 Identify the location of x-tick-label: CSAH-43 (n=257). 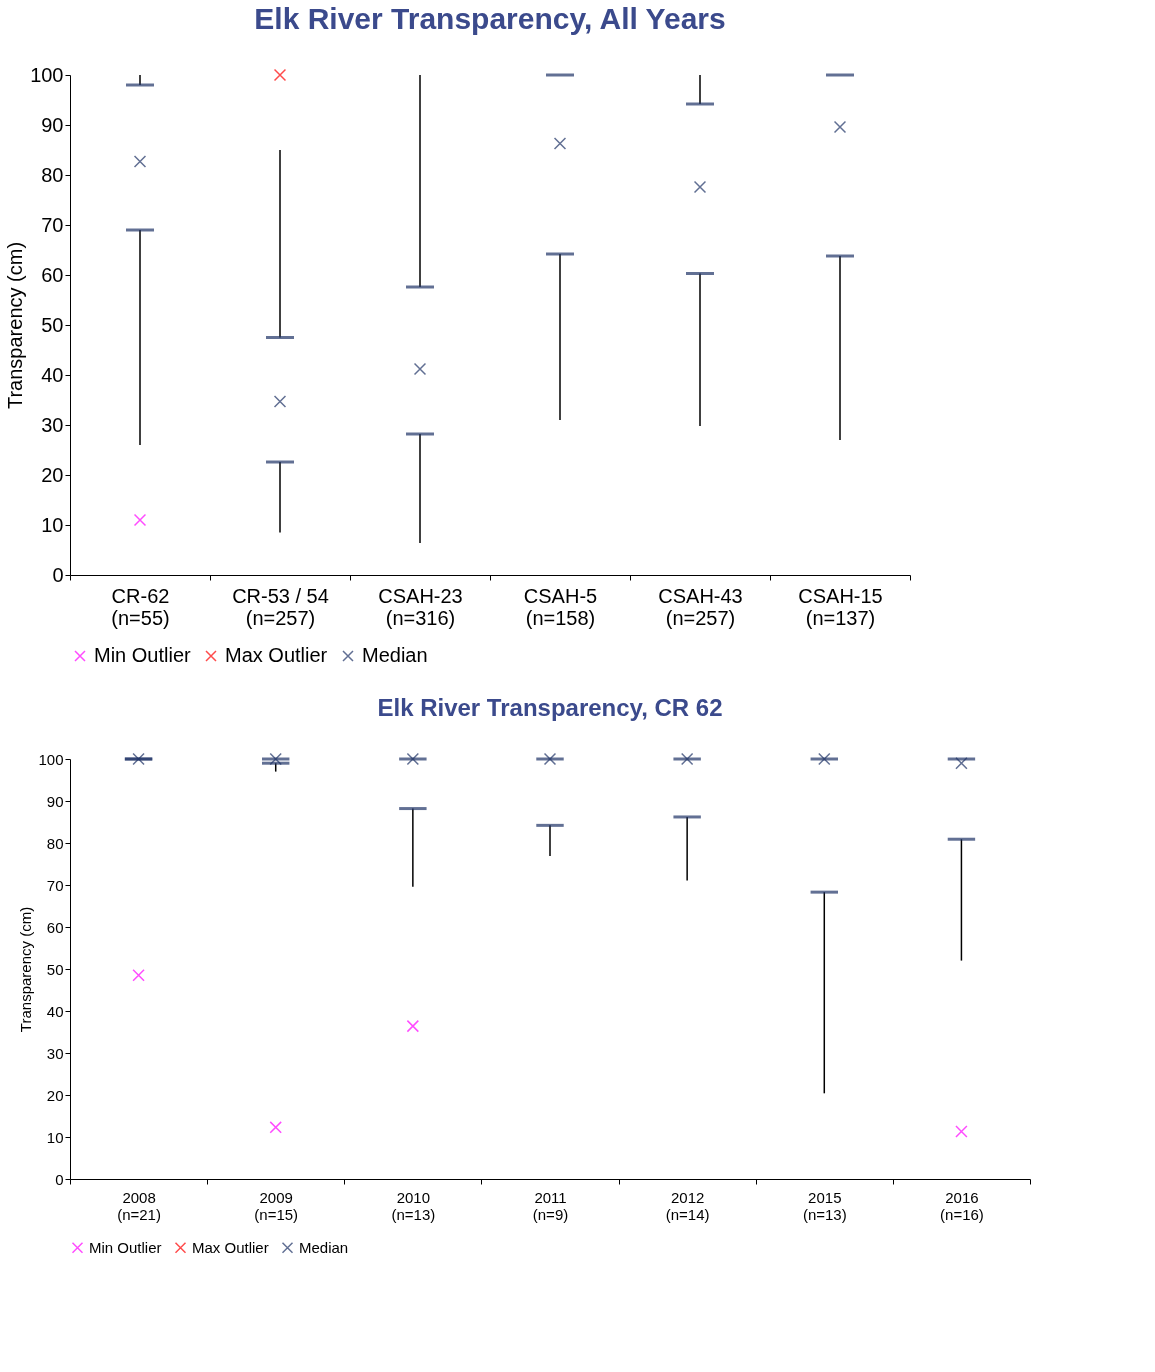
(700, 606).